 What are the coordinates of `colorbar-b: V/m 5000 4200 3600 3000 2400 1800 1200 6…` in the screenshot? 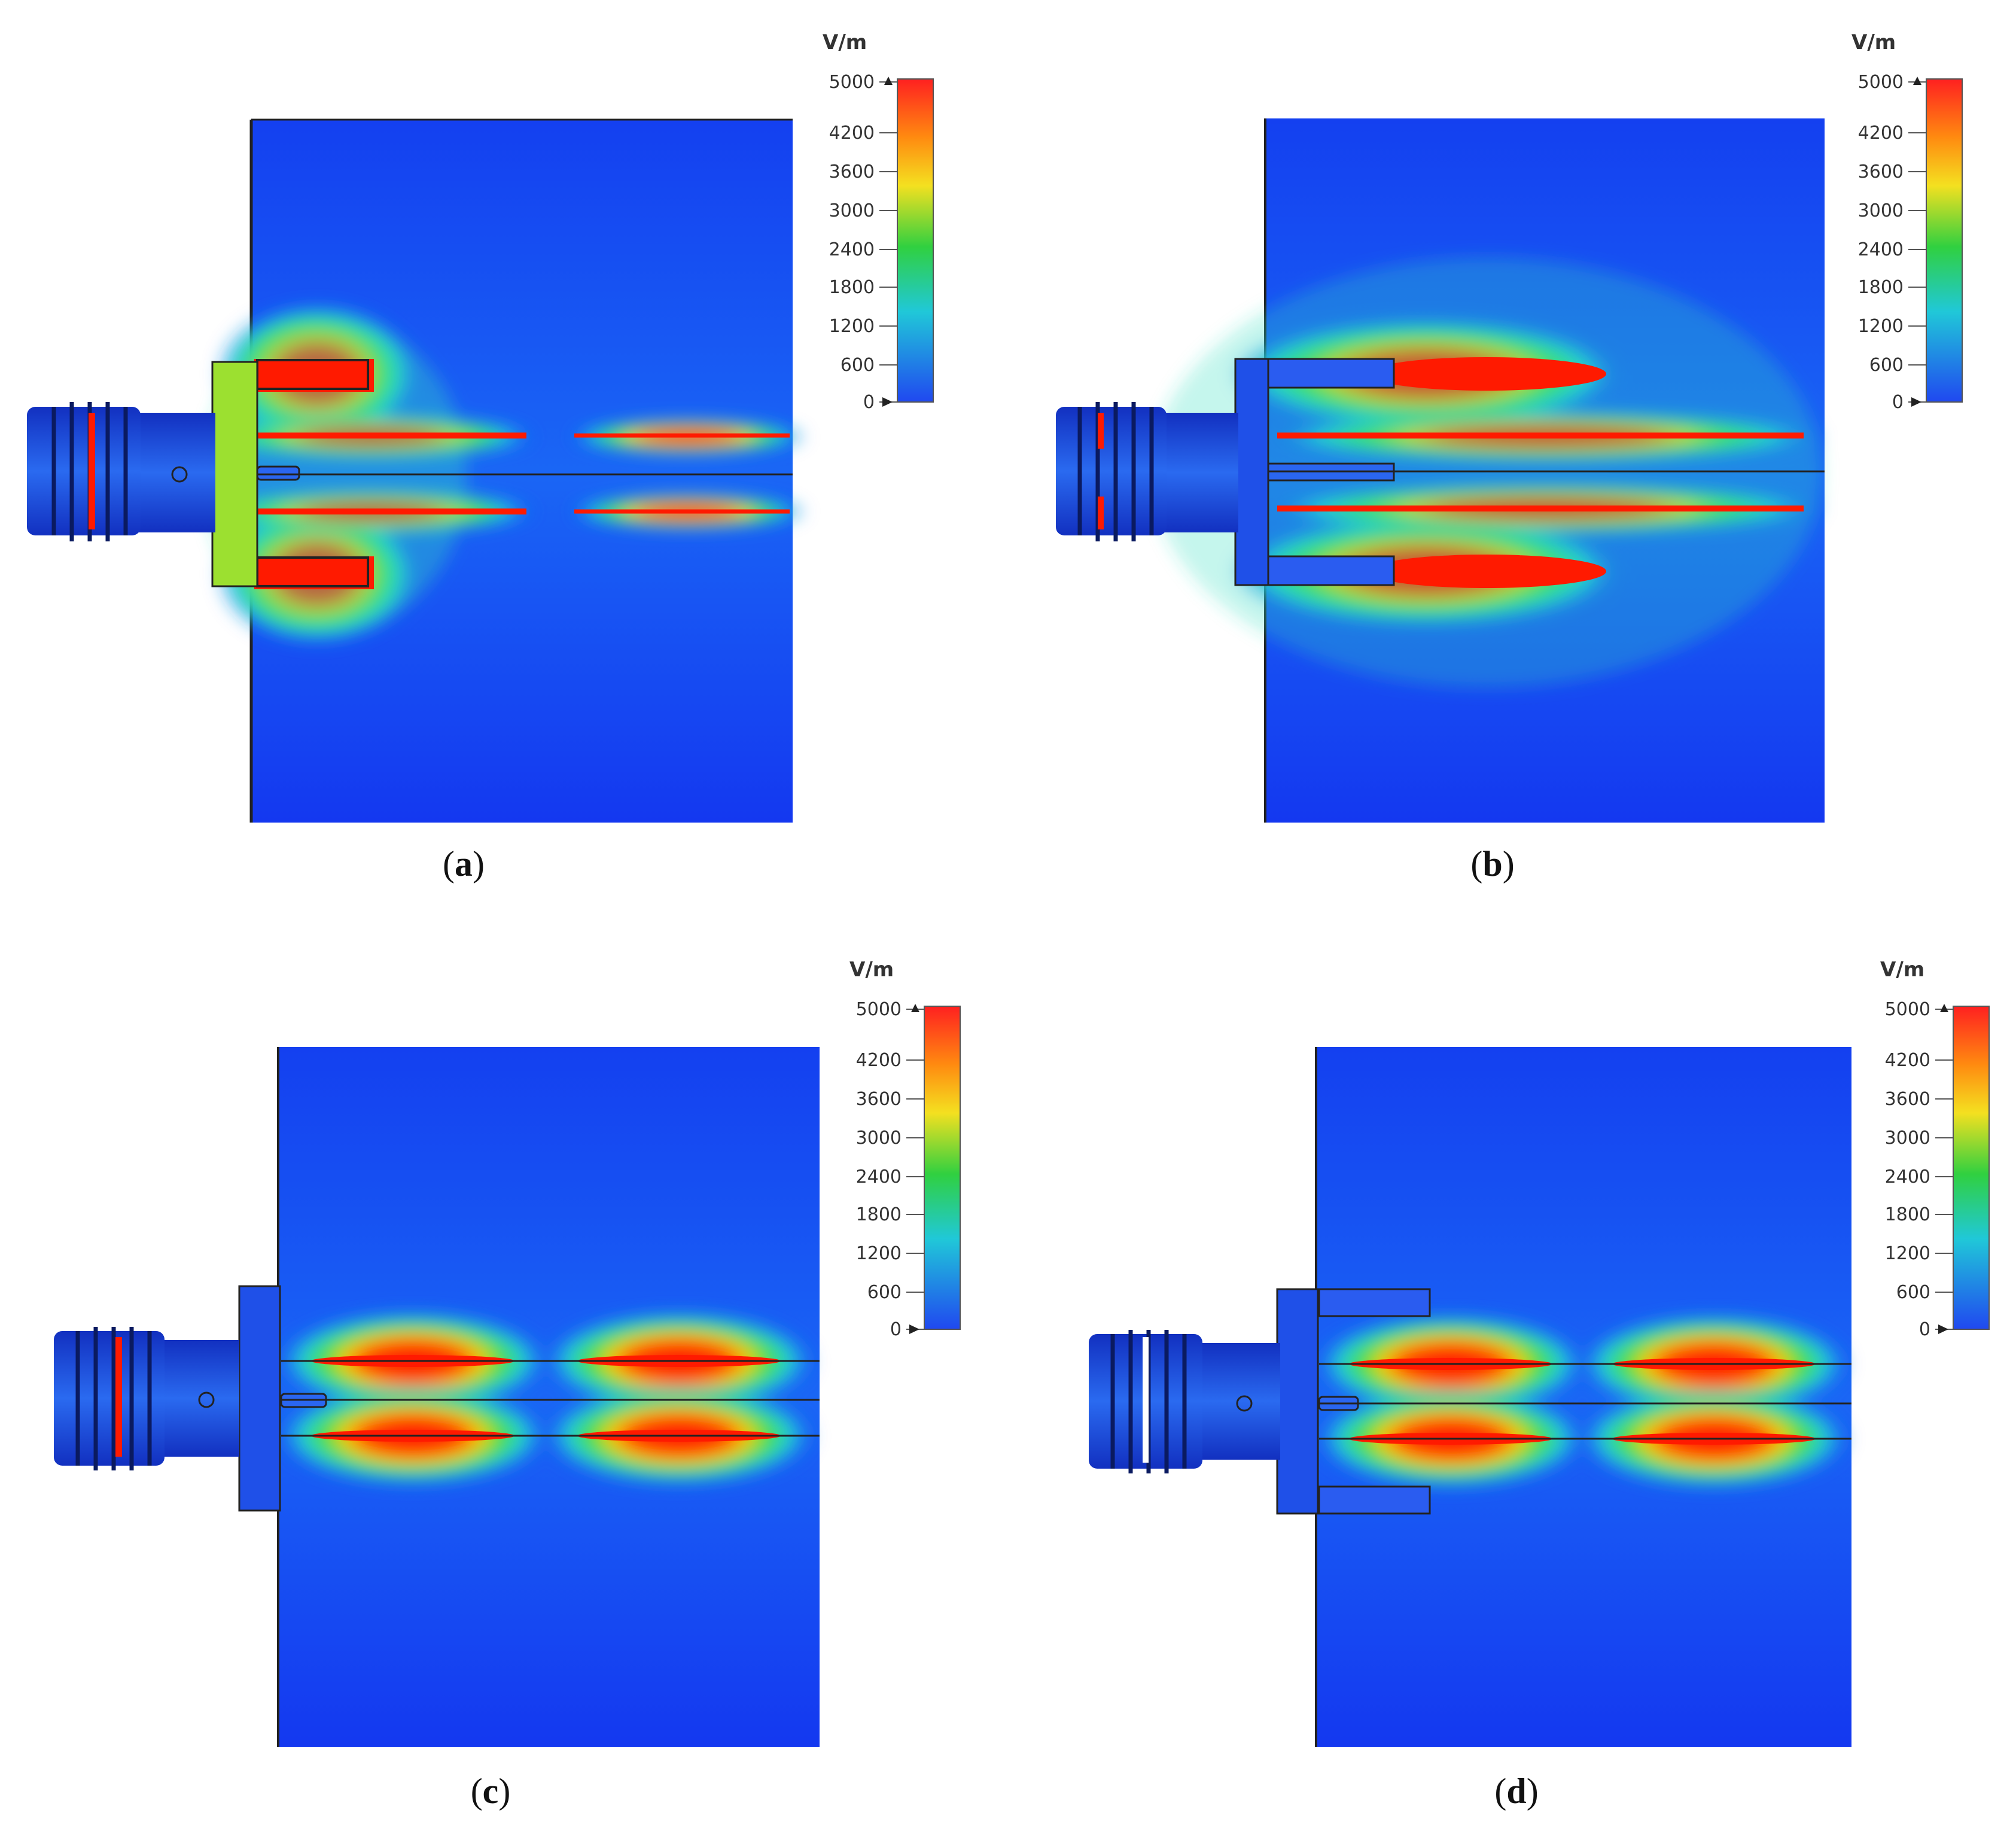 It's located at (1907, 222).